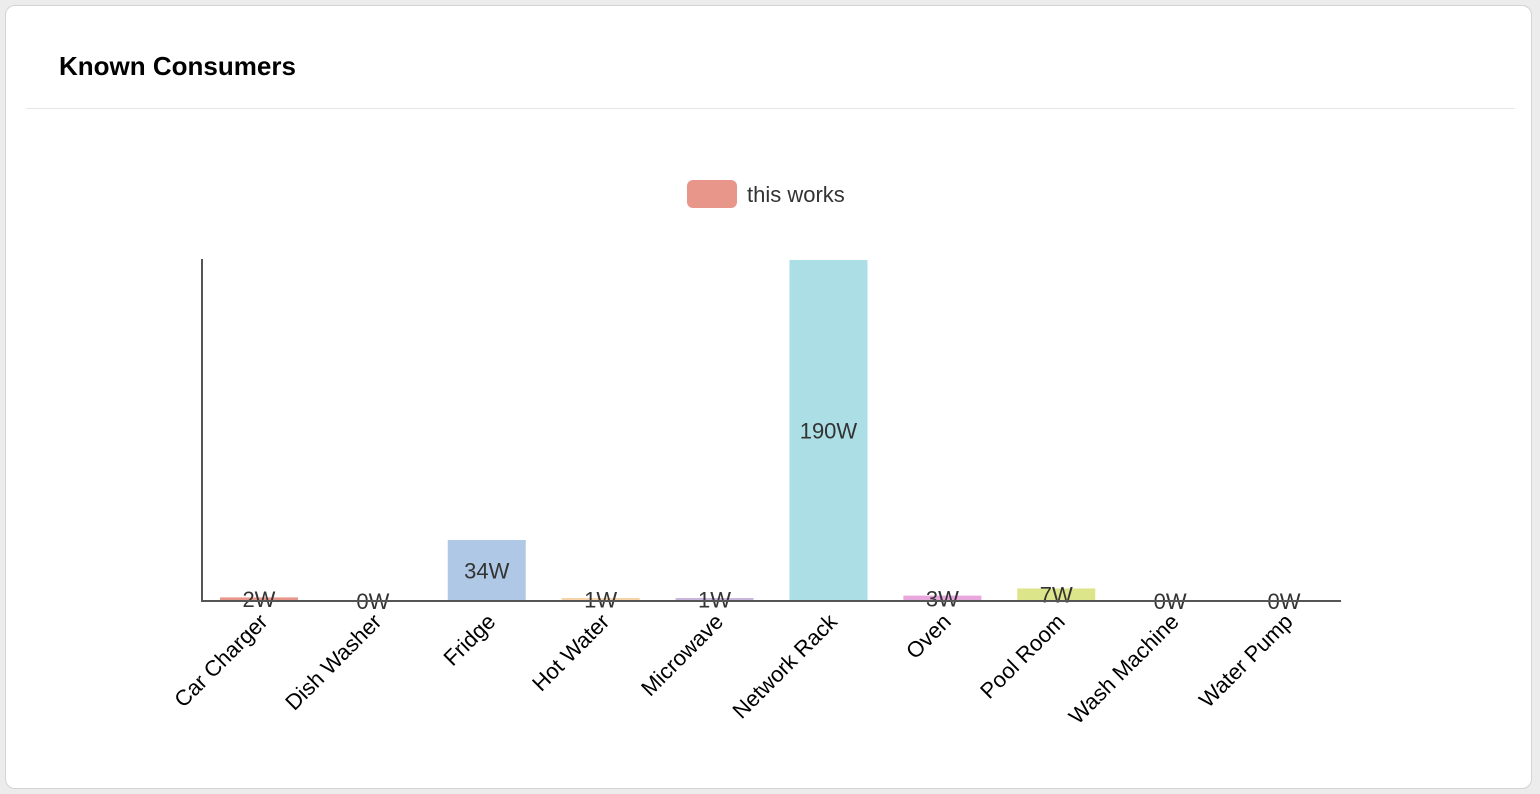  Describe the element at coordinates (784, 665) in the screenshot. I see `x-tick-label: Network Rack` at that location.